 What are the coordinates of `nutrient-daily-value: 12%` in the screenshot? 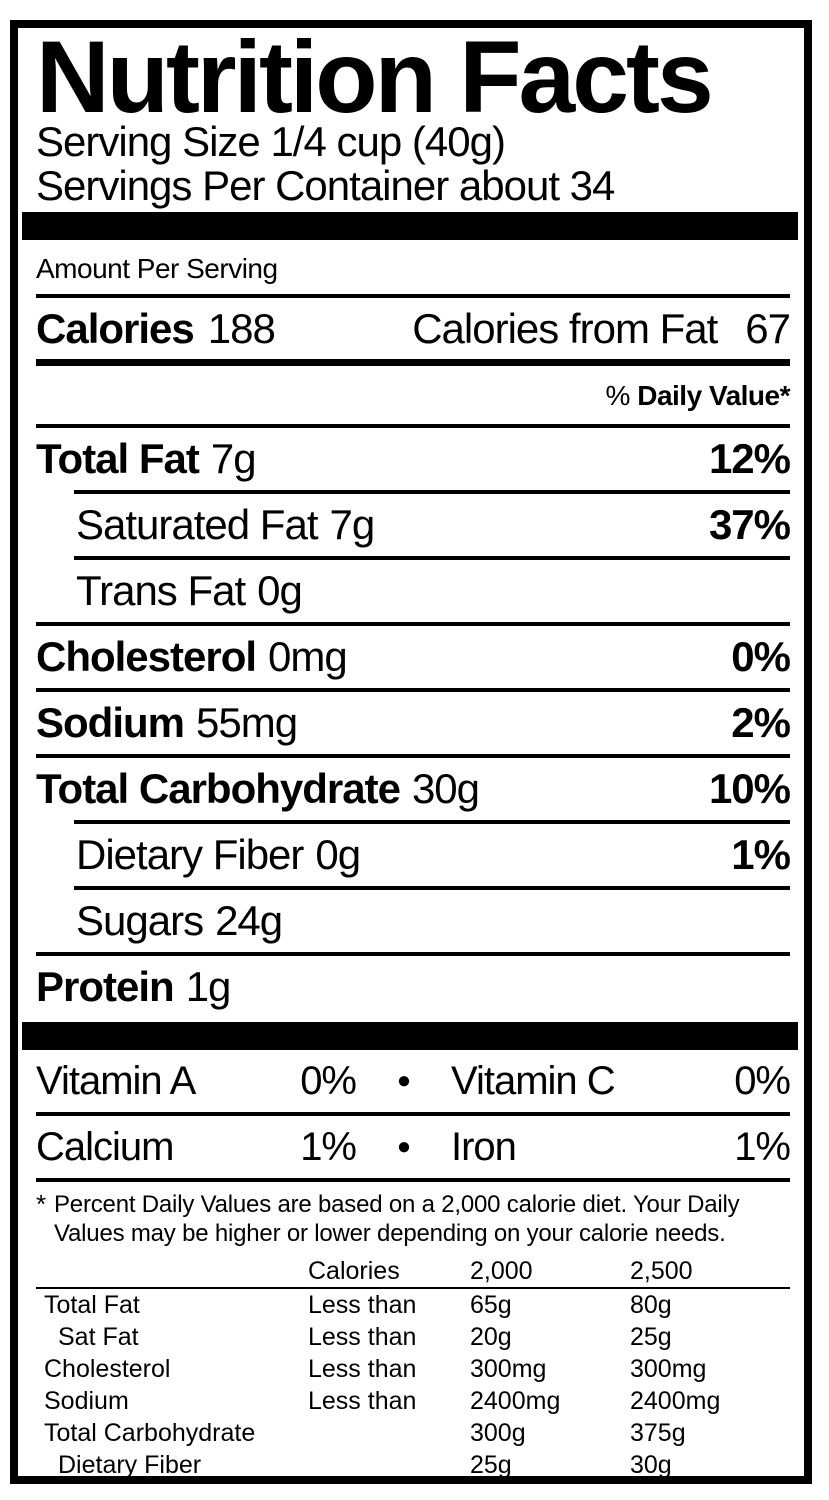 It's located at (749, 458).